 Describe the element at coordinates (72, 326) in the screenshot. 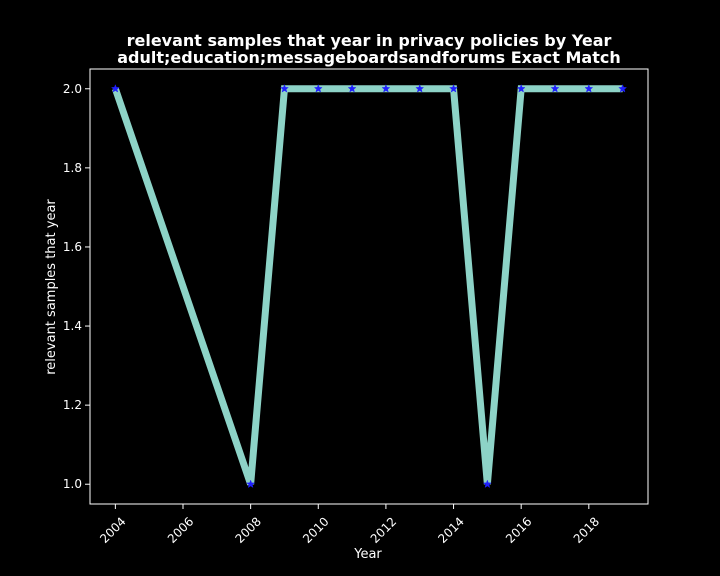

I see `y-tick-label: 1.4` at that location.